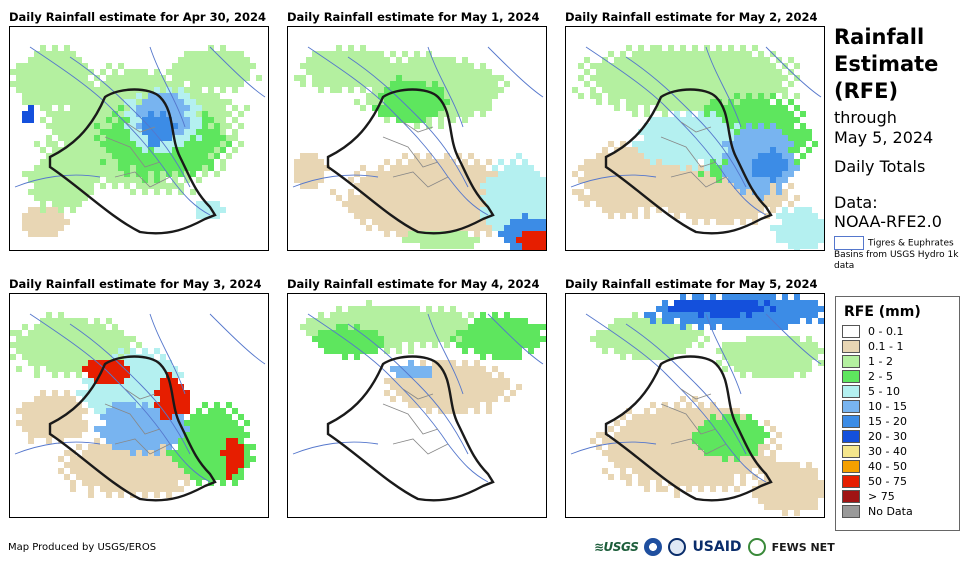 Image resolution: width=970 pixels, height=566 pixels. What do you see at coordinates (137, 17) in the screenshot?
I see `panel-title-1: Daily Rainfall estimate for Apr 30, 2024` at bounding box center [137, 17].